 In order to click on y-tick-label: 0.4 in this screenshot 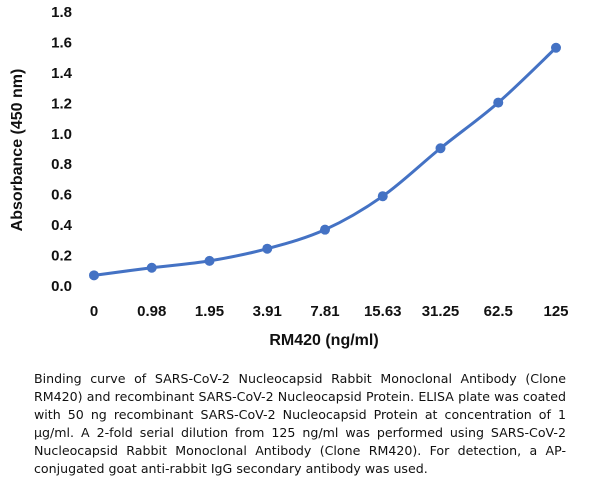, I will do `click(62, 225)`.